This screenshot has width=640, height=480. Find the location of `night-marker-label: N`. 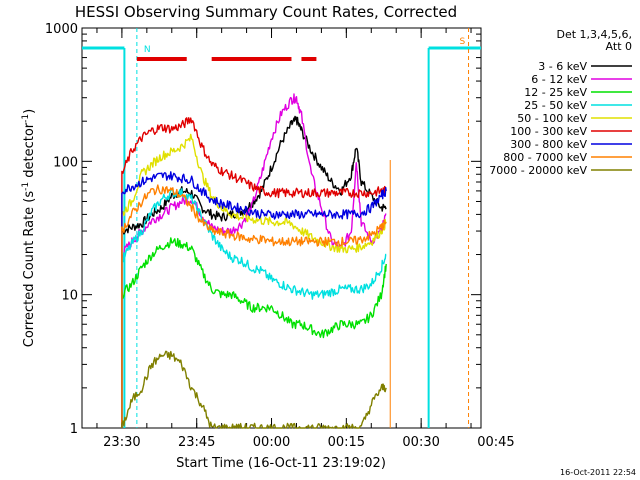

night-marker-label: N is located at coordinates (147, 50).